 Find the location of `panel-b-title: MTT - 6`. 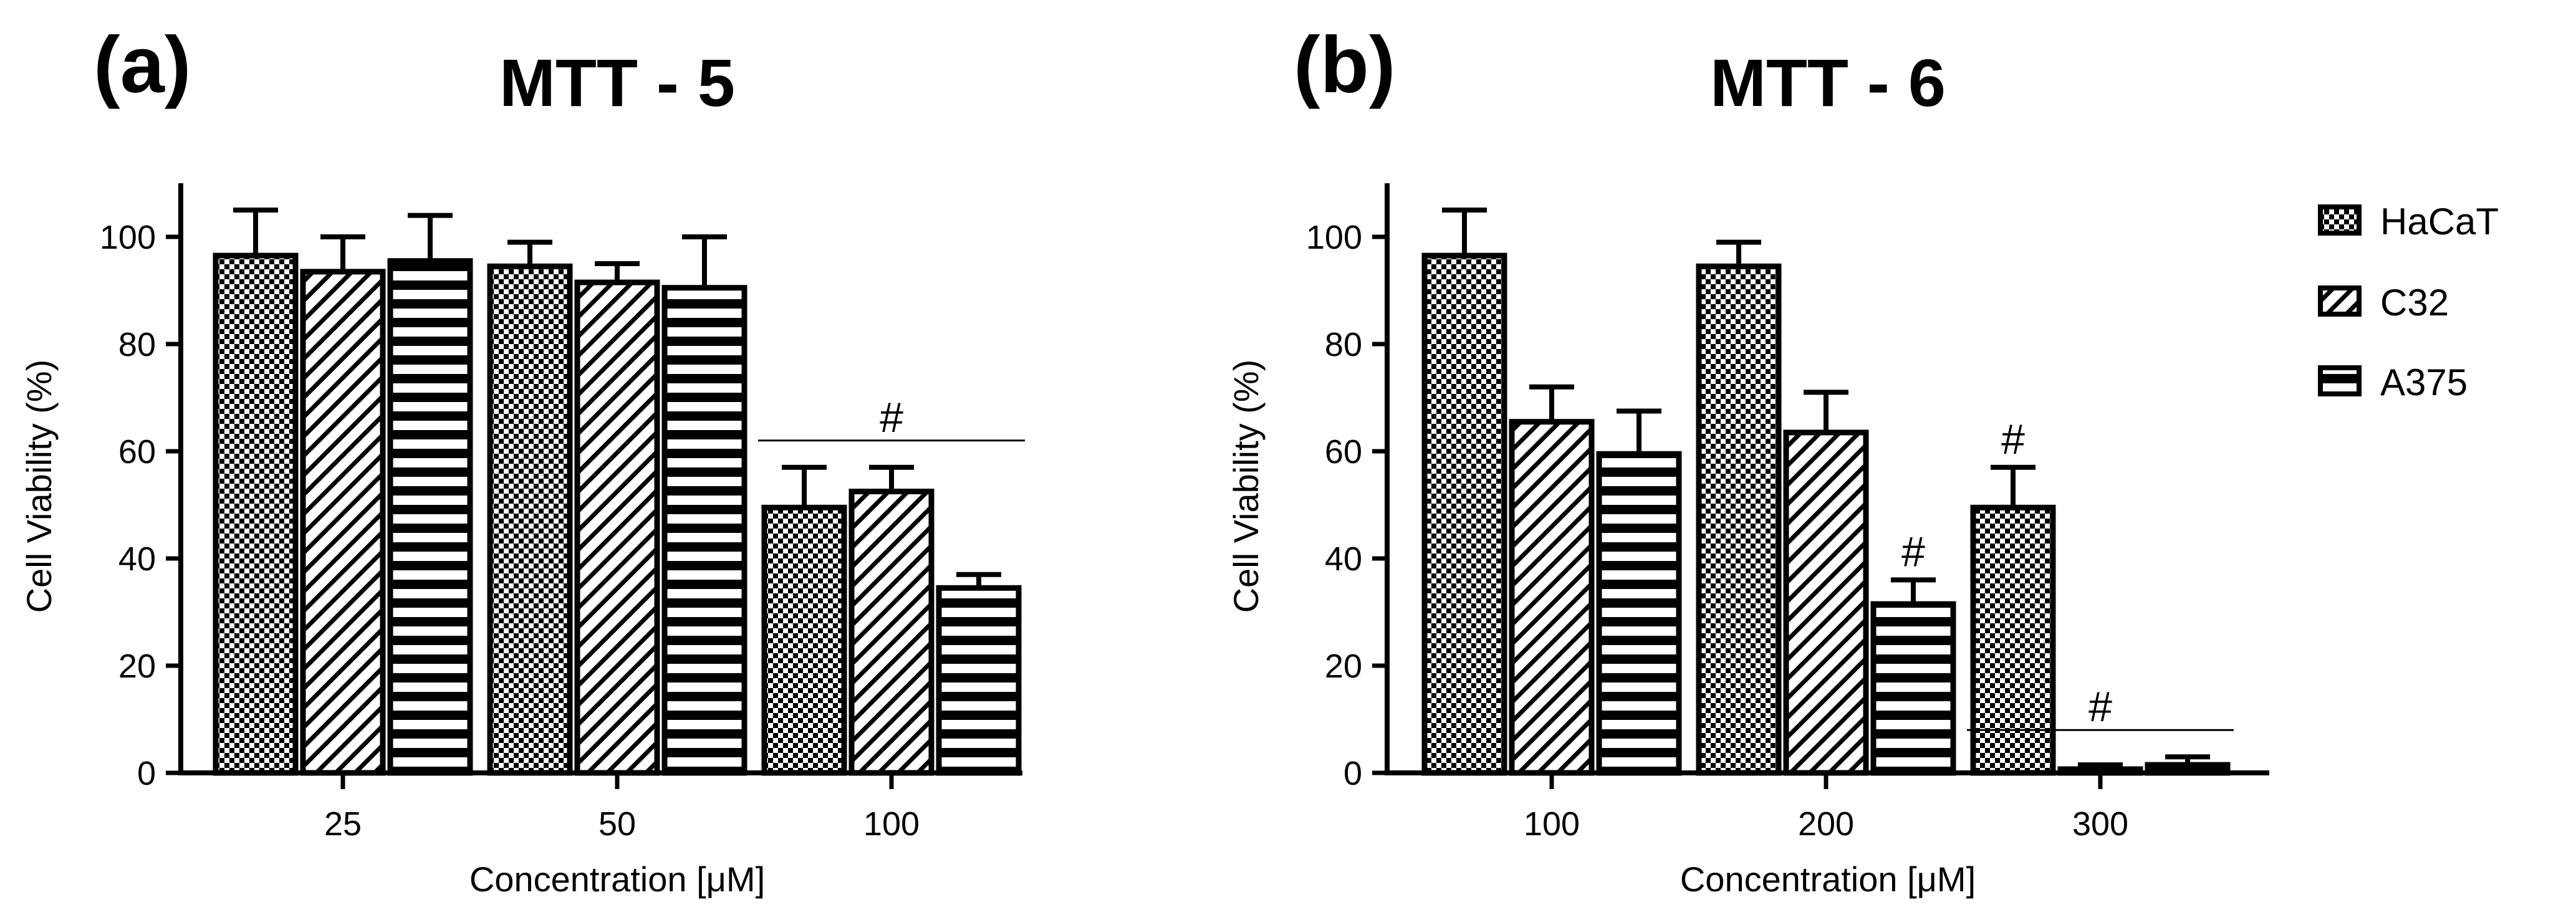

panel-b-title: MTT - 6 is located at coordinates (1828, 82).